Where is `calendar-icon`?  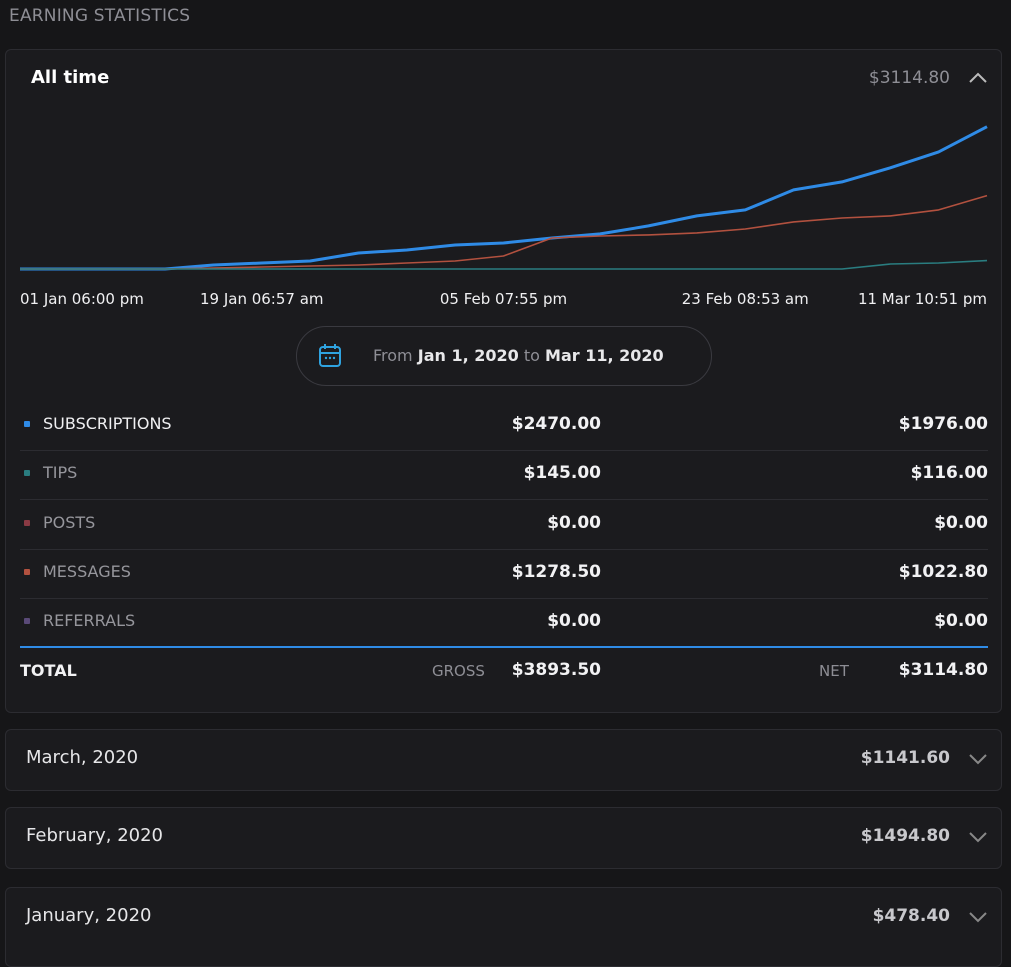 calendar-icon is located at coordinates (330, 355).